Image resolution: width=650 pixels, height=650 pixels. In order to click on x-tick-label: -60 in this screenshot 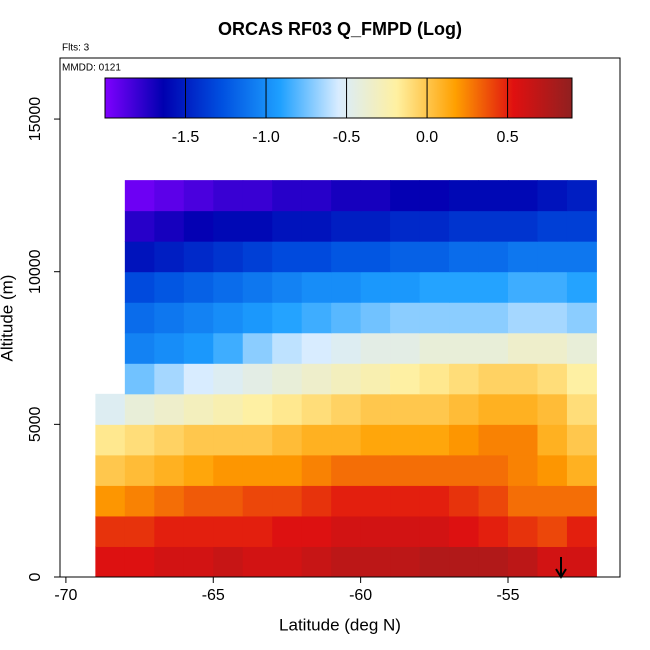, I will do `click(360, 595)`.